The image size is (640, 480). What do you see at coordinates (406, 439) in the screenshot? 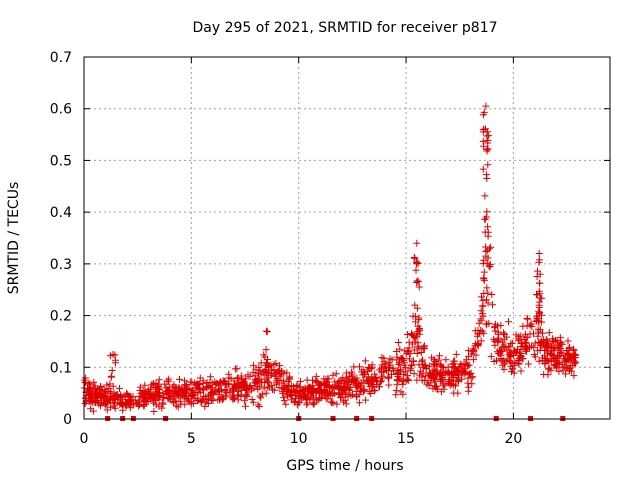
I see `x-tick-label: 15` at bounding box center [406, 439].